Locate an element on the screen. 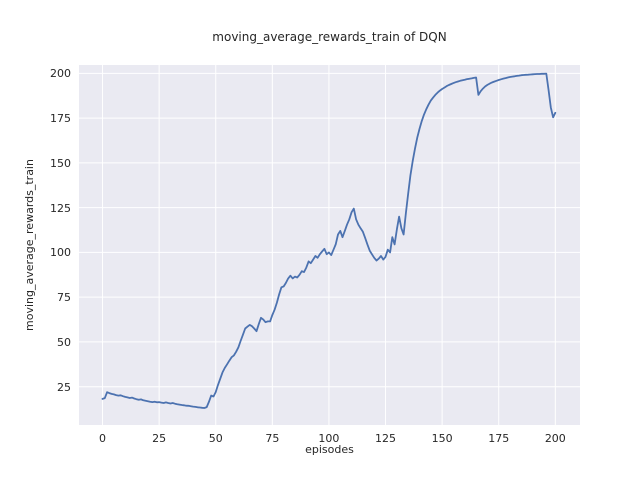  x-tick-label: 100 is located at coordinates (329, 438).